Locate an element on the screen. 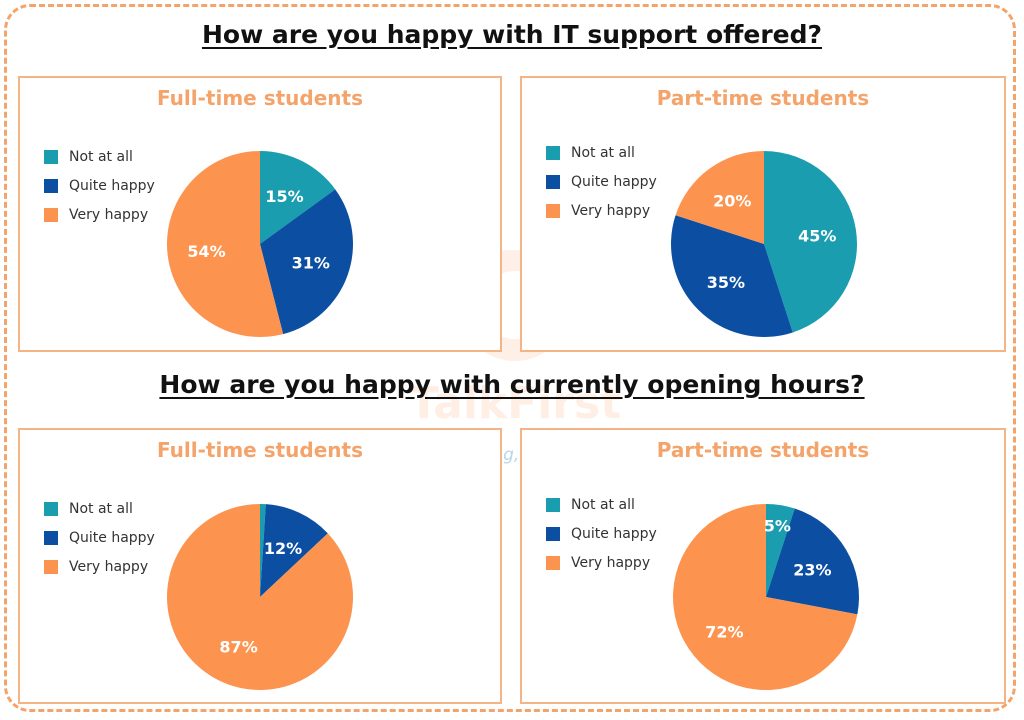 This screenshot has width=1024, height=720. watermark-brand: TalkFirst is located at coordinates (515, 403).